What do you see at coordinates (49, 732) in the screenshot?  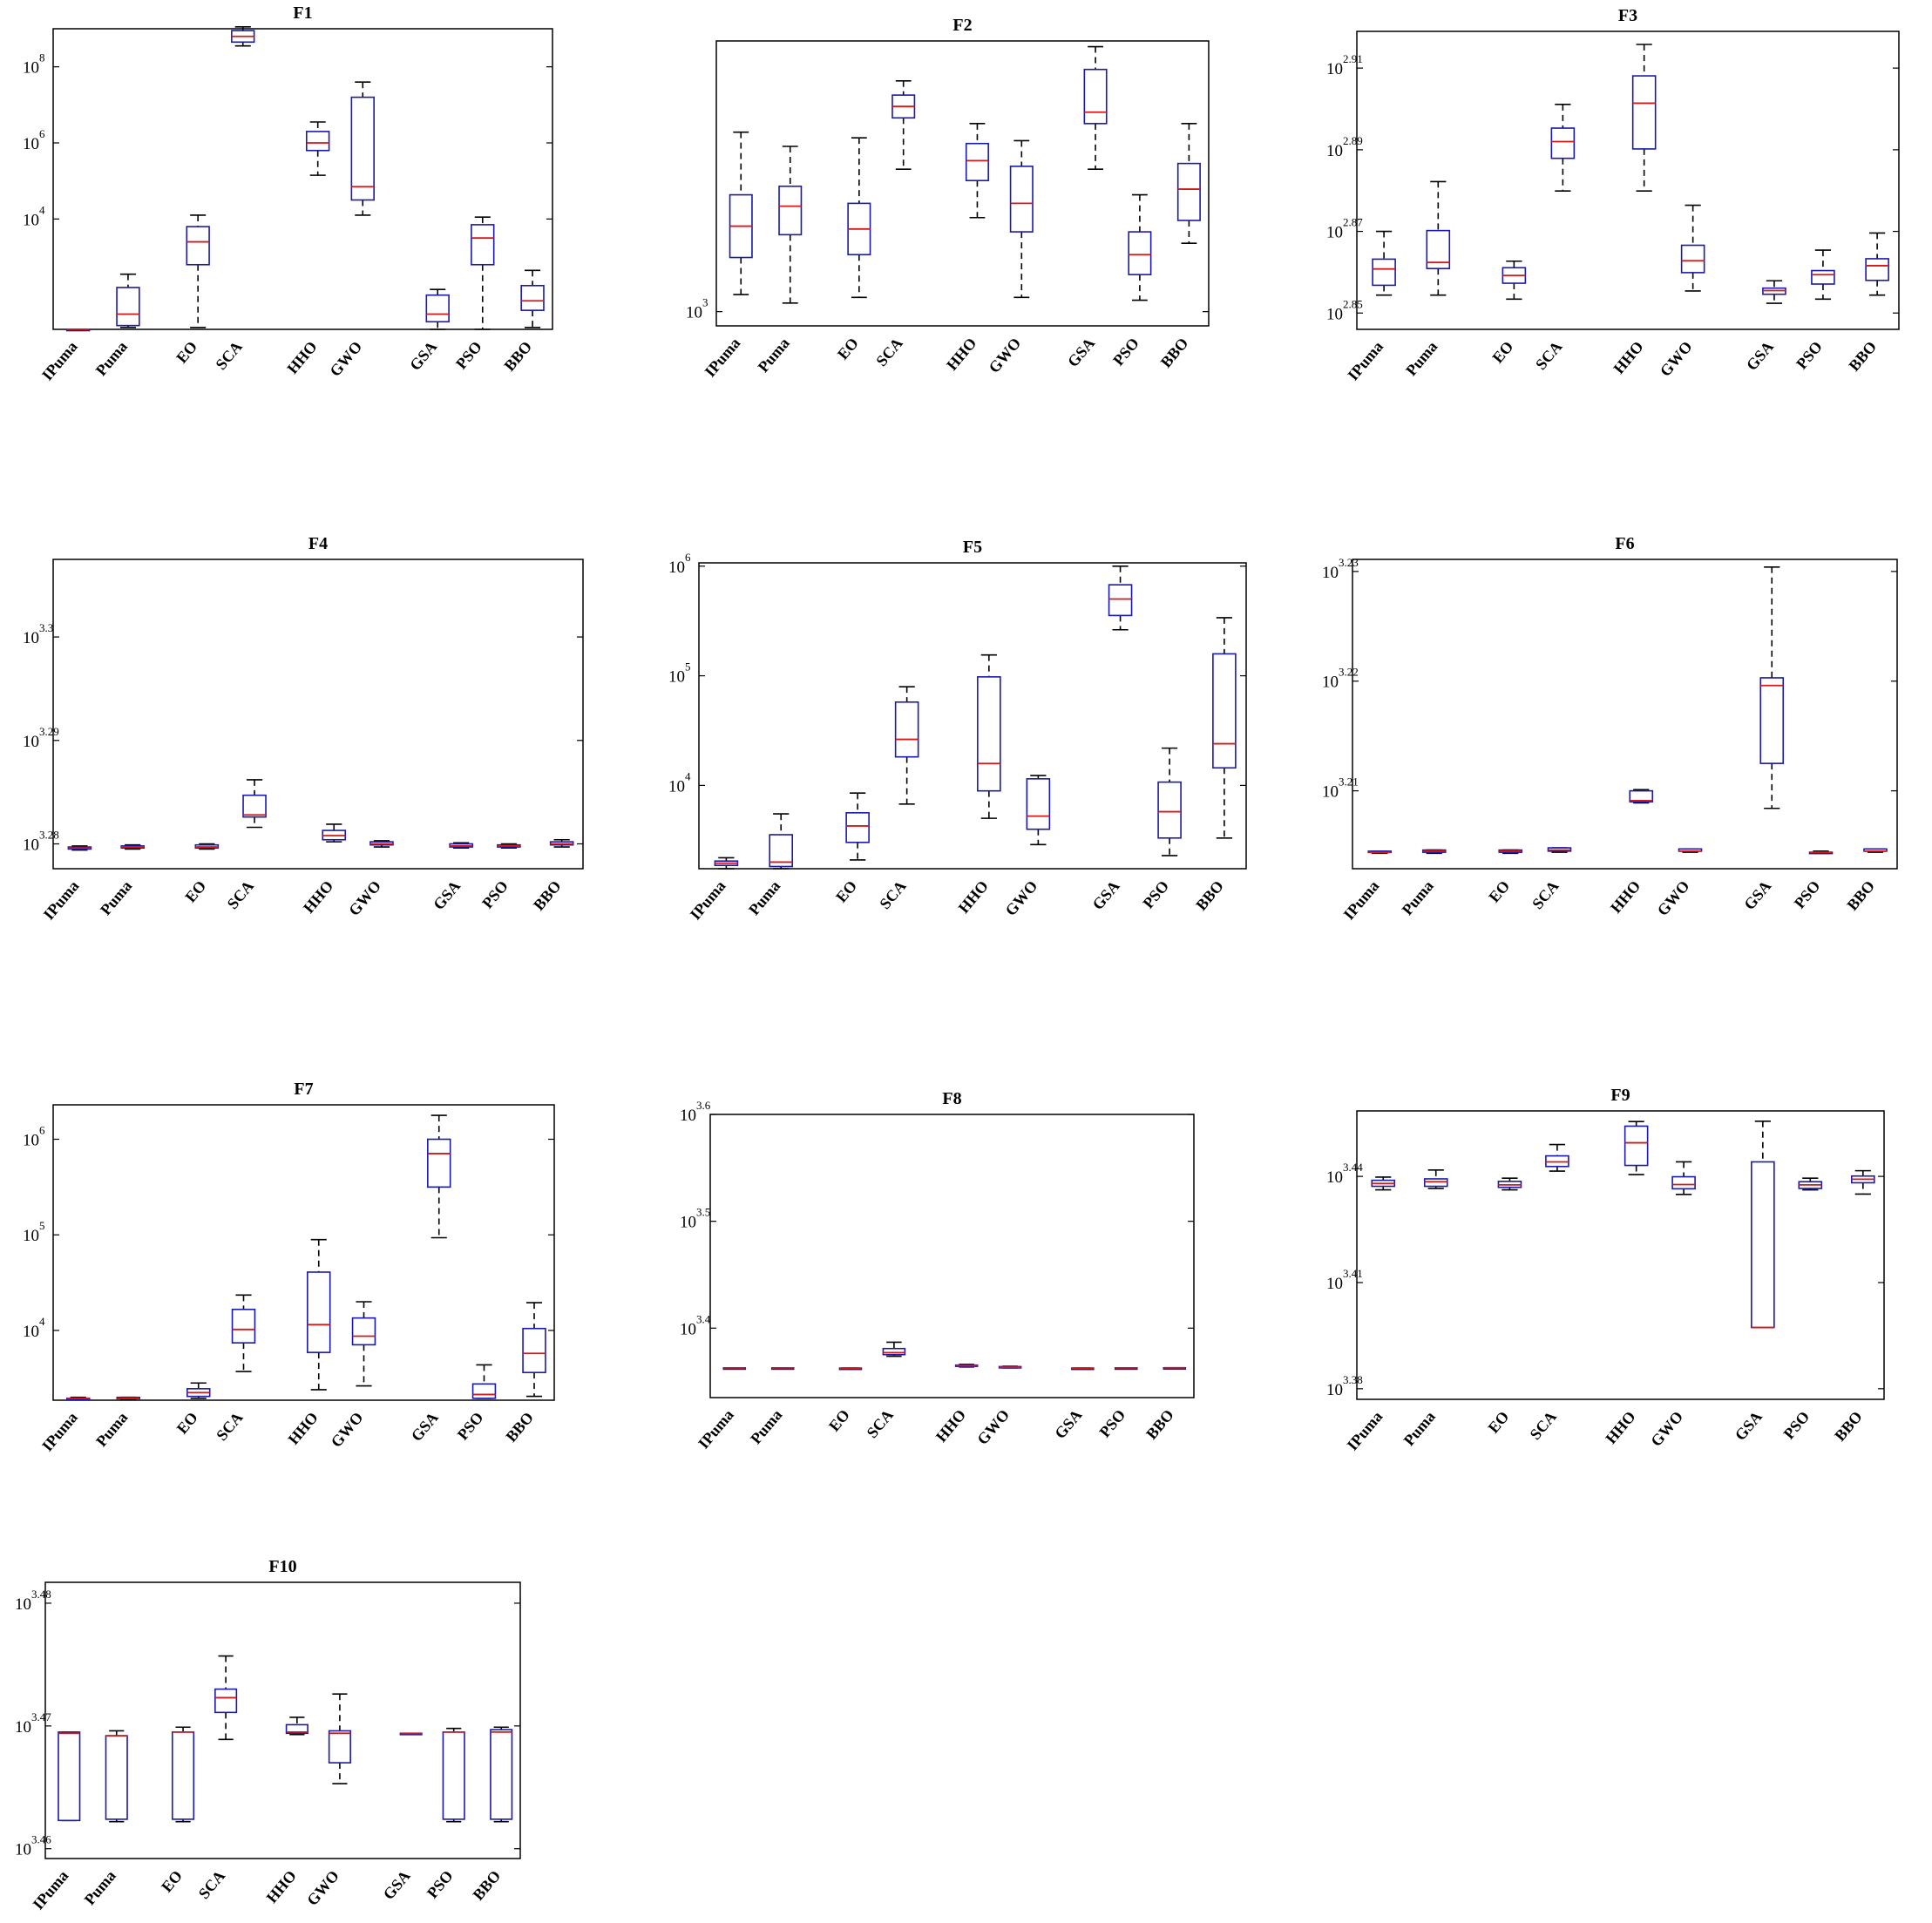 I see `y-tick-exponent: 3.29` at bounding box center [49, 732].